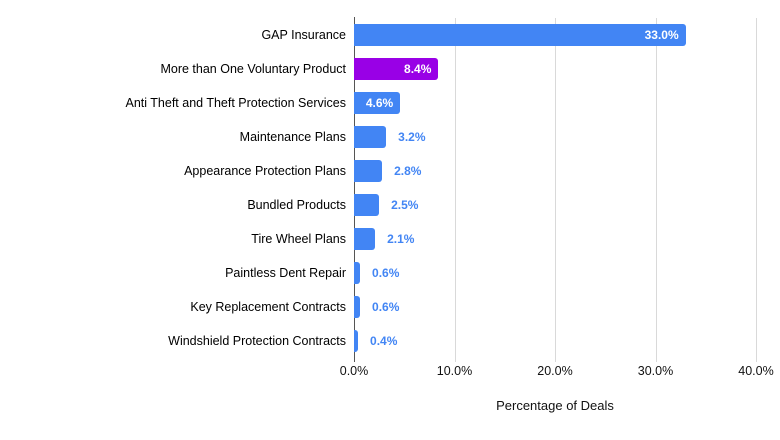 Image resolution: width=780 pixels, height=440 pixels. I want to click on bar-track: 2.1%, so click(555, 239).